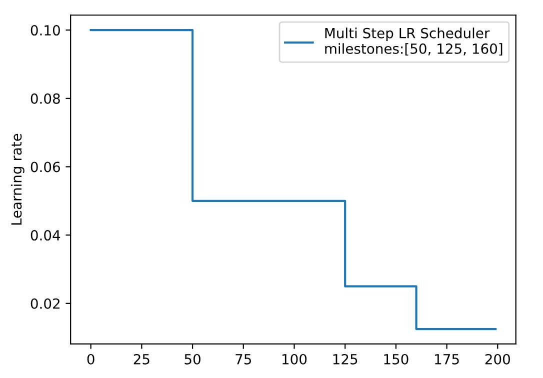 Image resolution: width=543 pixels, height=378 pixels. What do you see at coordinates (45, 98) in the screenshot?
I see `y-tick-label: 0.08` at bounding box center [45, 98].